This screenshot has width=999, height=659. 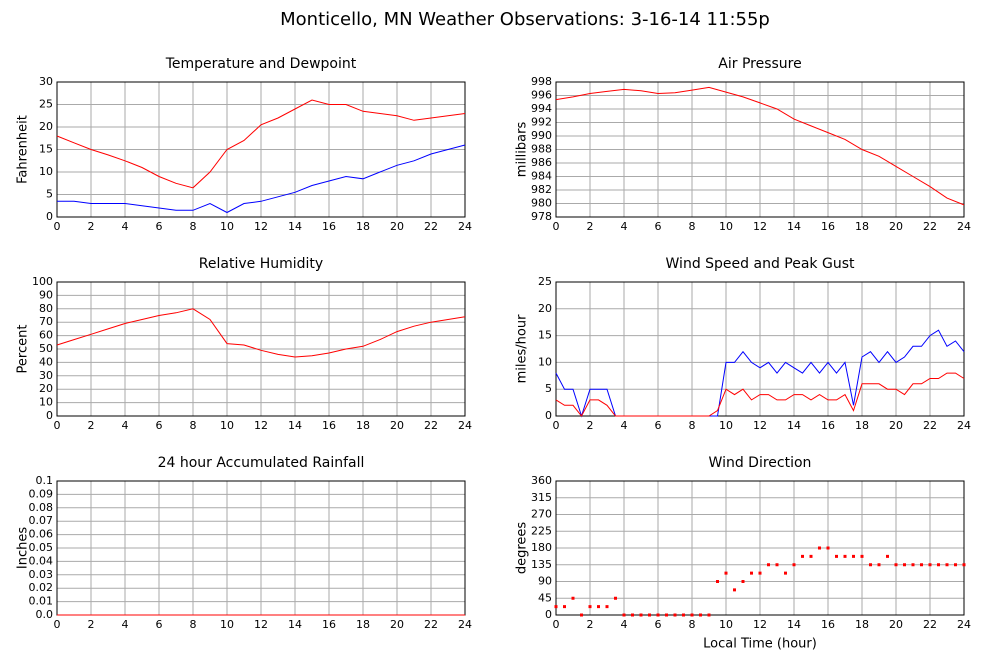 What do you see at coordinates (42, 281) in the screenshot?
I see `y-tick-label: 100` at bounding box center [42, 281].